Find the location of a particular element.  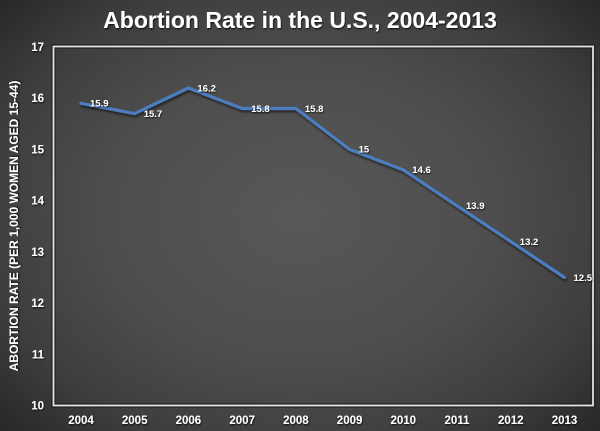

svg-text: 2004 is located at coordinates (81, 421).